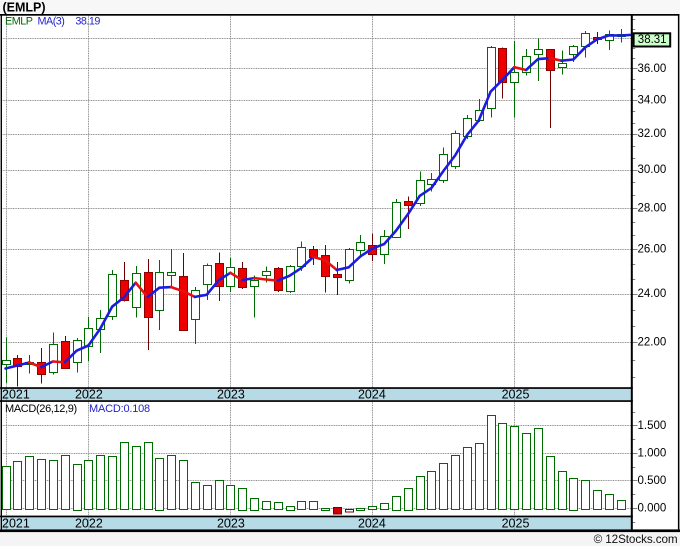 This screenshot has height=551, width=680. What do you see at coordinates (19, 21) in the screenshot?
I see `svg-text: EMLP` at bounding box center [19, 21].